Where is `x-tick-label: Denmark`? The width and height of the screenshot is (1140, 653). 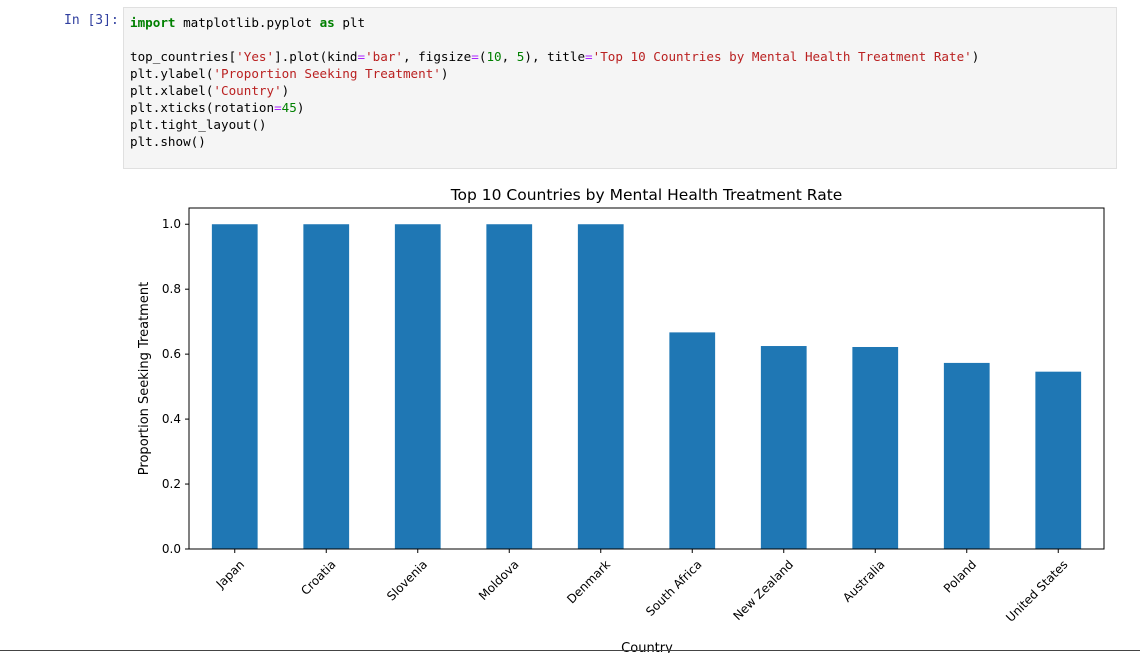
x-tick-label: Denmark is located at coordinates (588, 581).